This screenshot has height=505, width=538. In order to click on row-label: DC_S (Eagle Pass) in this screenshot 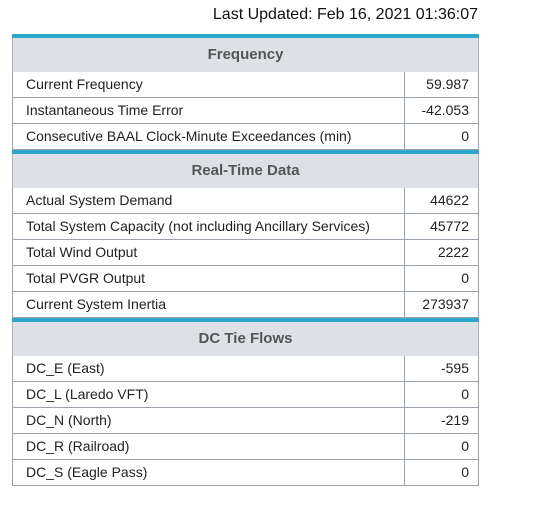, I will do `click(209, 472)`.